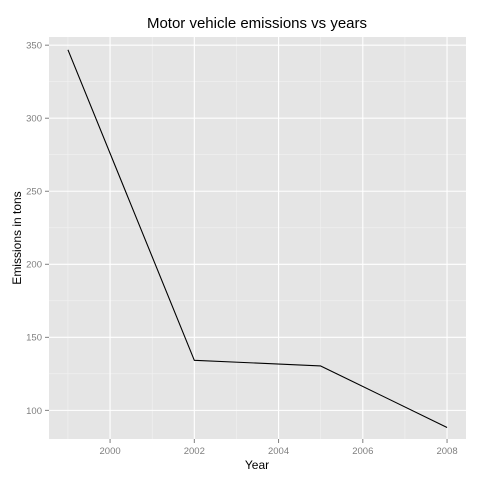  Describe the element at coordinates (34, 338) in the screenshot. I see `y-tick-label: 150` at that location.